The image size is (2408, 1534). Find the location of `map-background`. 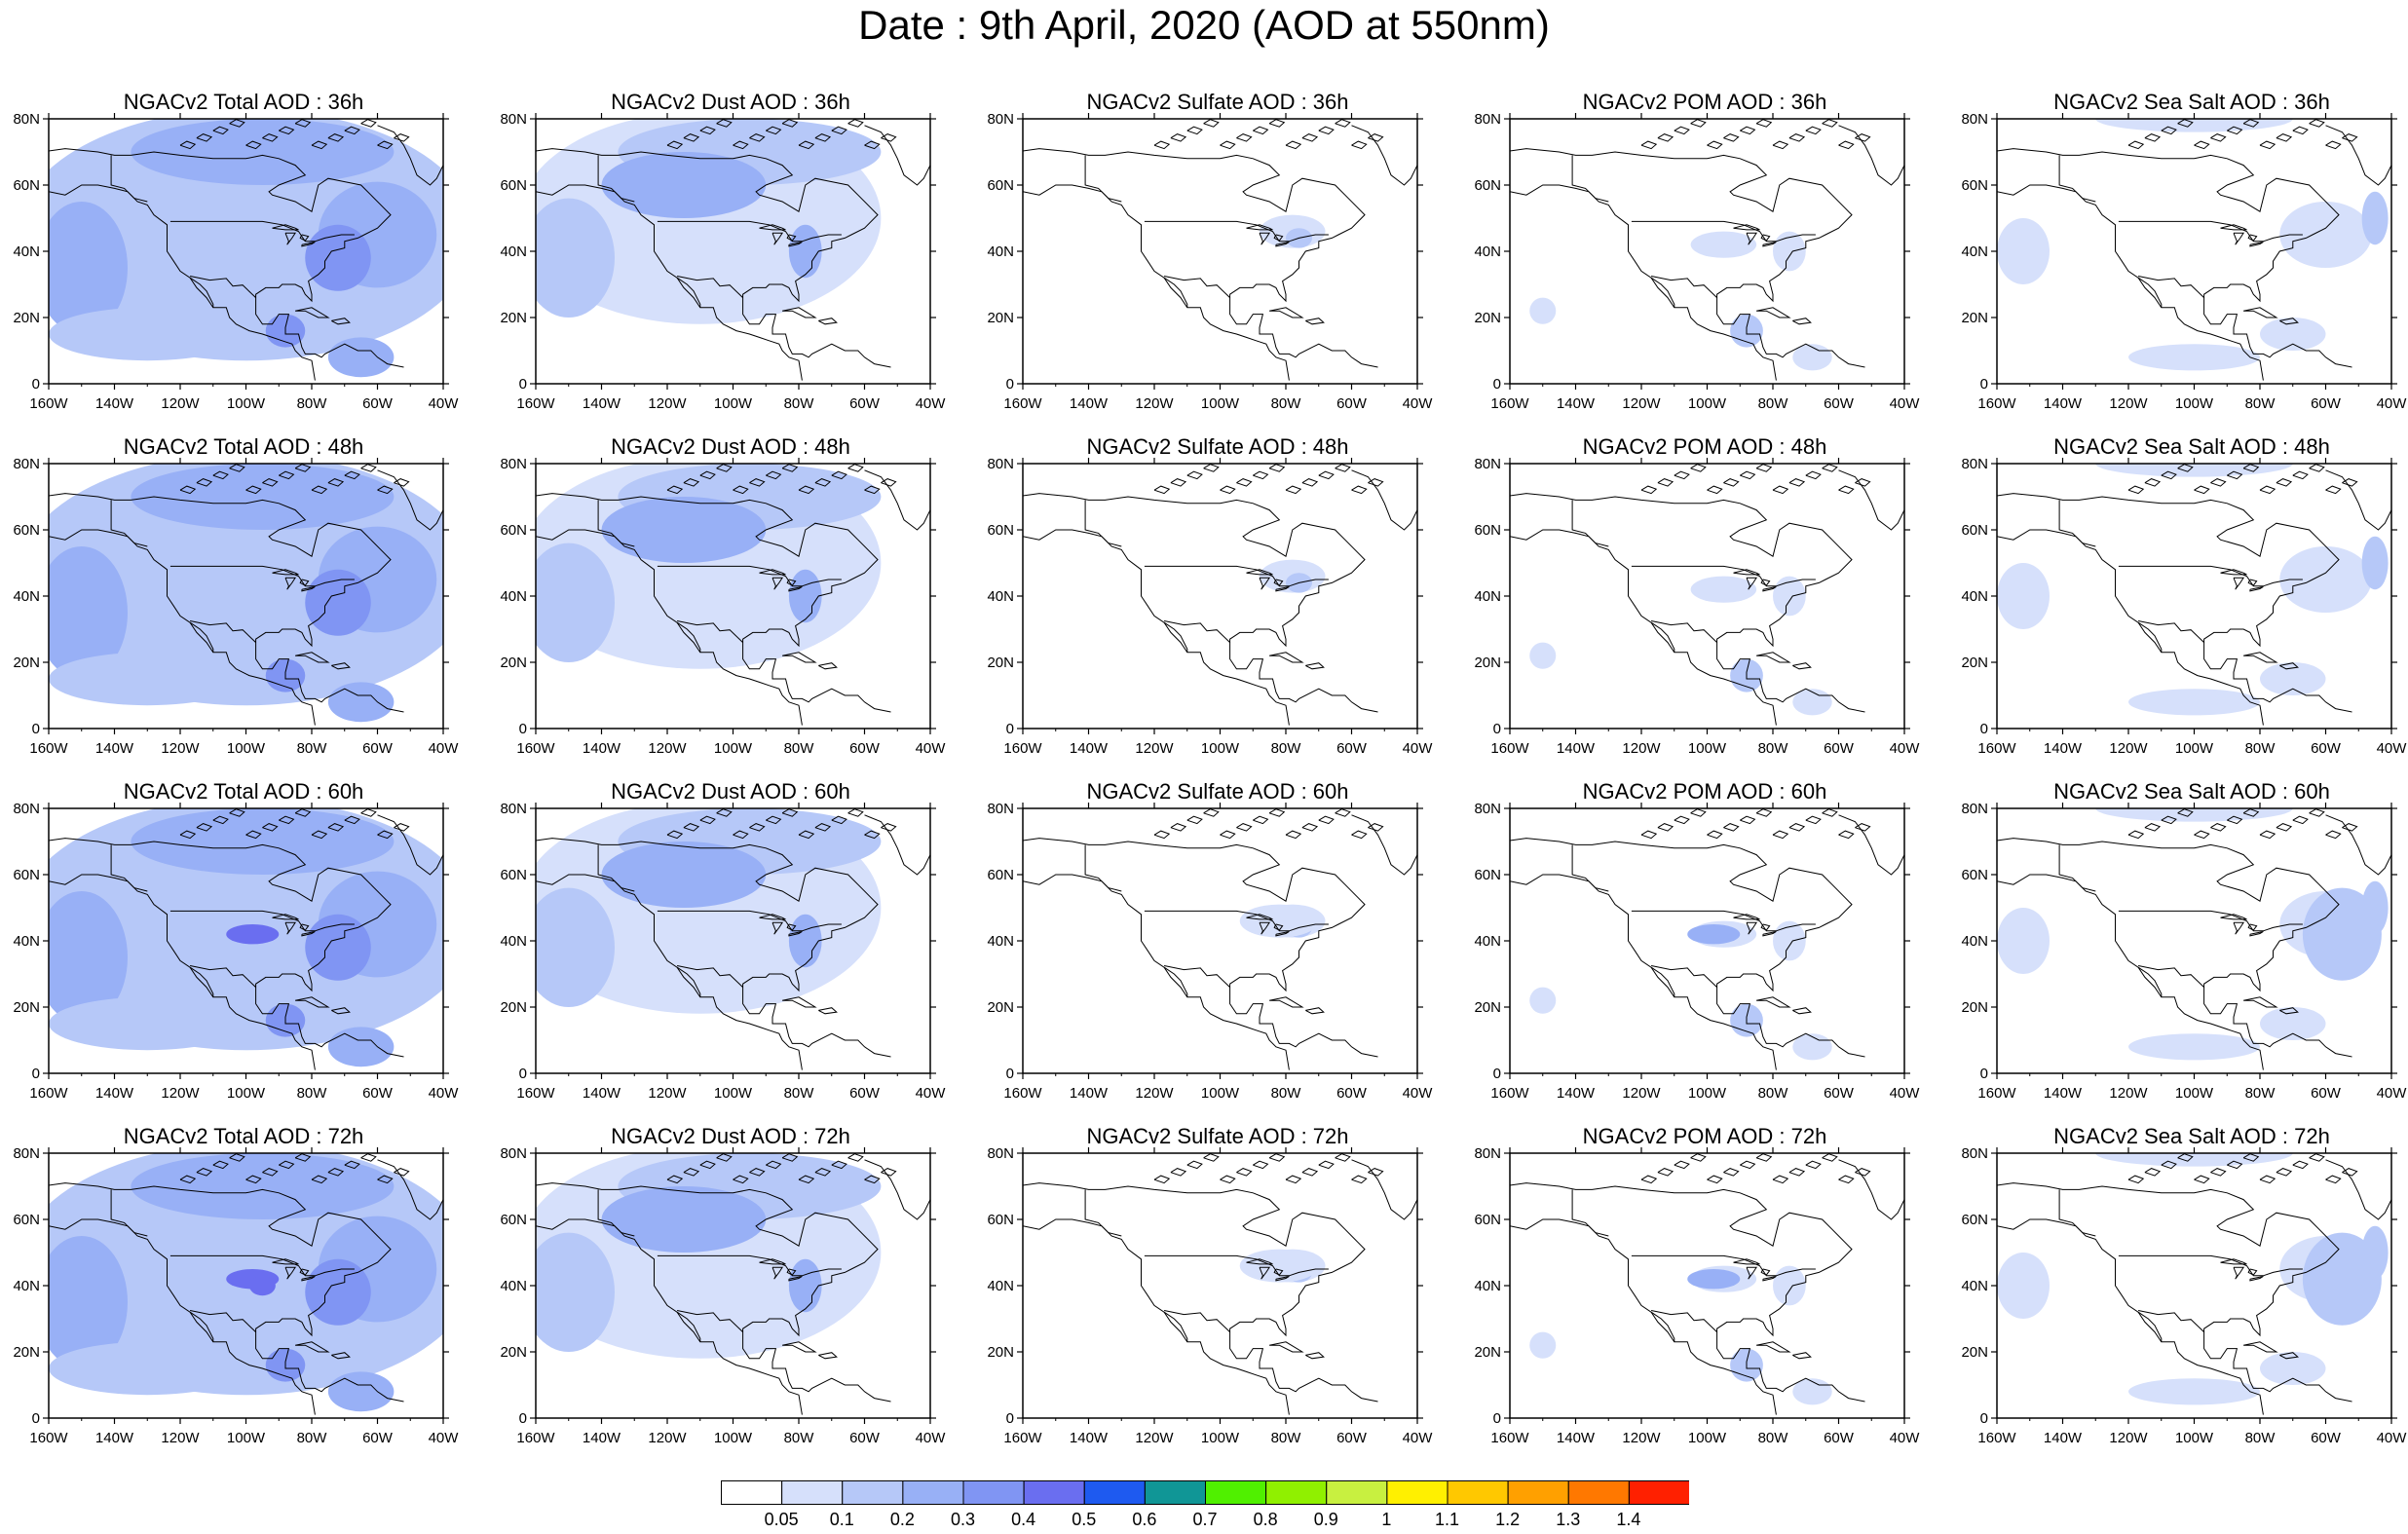

map-background is located at coordinates (1220, 940).